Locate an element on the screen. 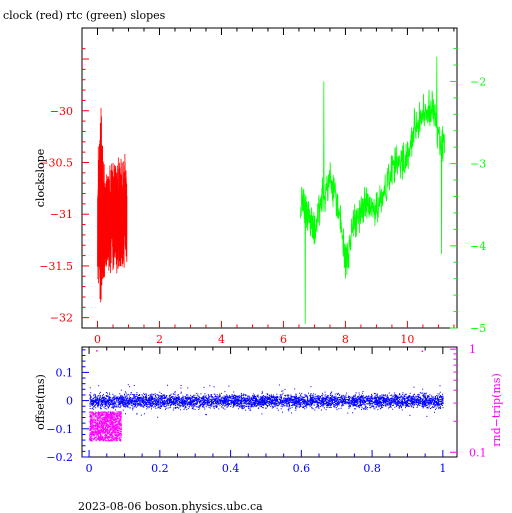 The width and height of the screenshot is (512, 513). y-right-tick-label: −2 is located at coordinates (478, 81).